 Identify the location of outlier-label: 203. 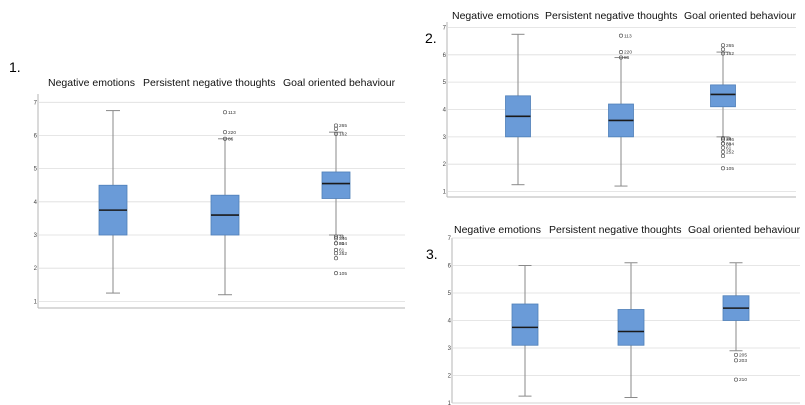
(743, 361).